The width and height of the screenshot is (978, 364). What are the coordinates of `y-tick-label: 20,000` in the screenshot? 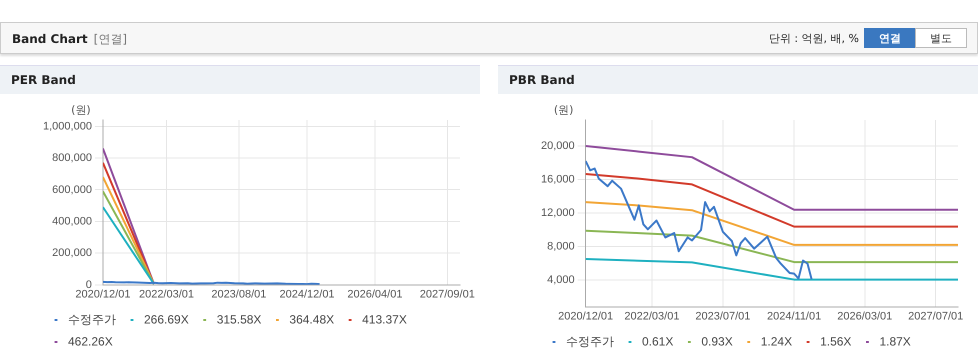 It's located at (557, 146).